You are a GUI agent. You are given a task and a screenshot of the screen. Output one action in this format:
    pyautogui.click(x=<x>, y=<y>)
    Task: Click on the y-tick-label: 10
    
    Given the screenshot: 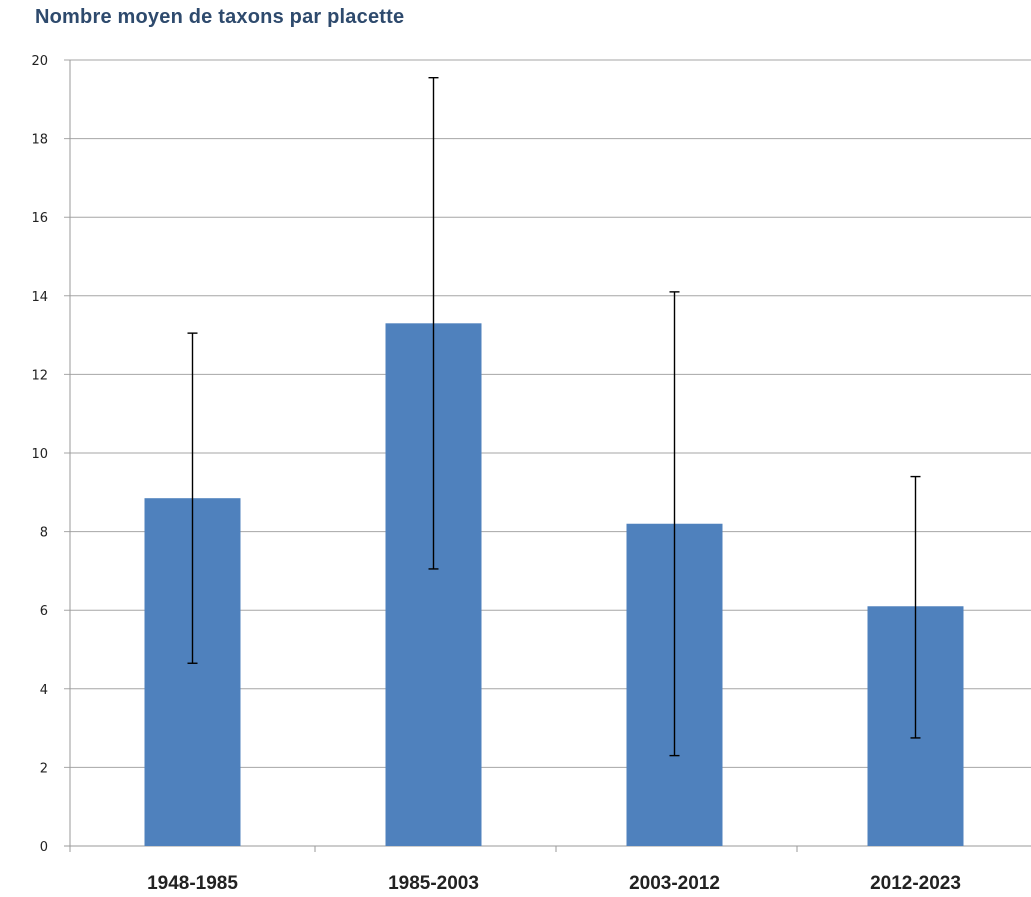 What is the action you would take?
    pyautogui.click(x=39, y=454)
    